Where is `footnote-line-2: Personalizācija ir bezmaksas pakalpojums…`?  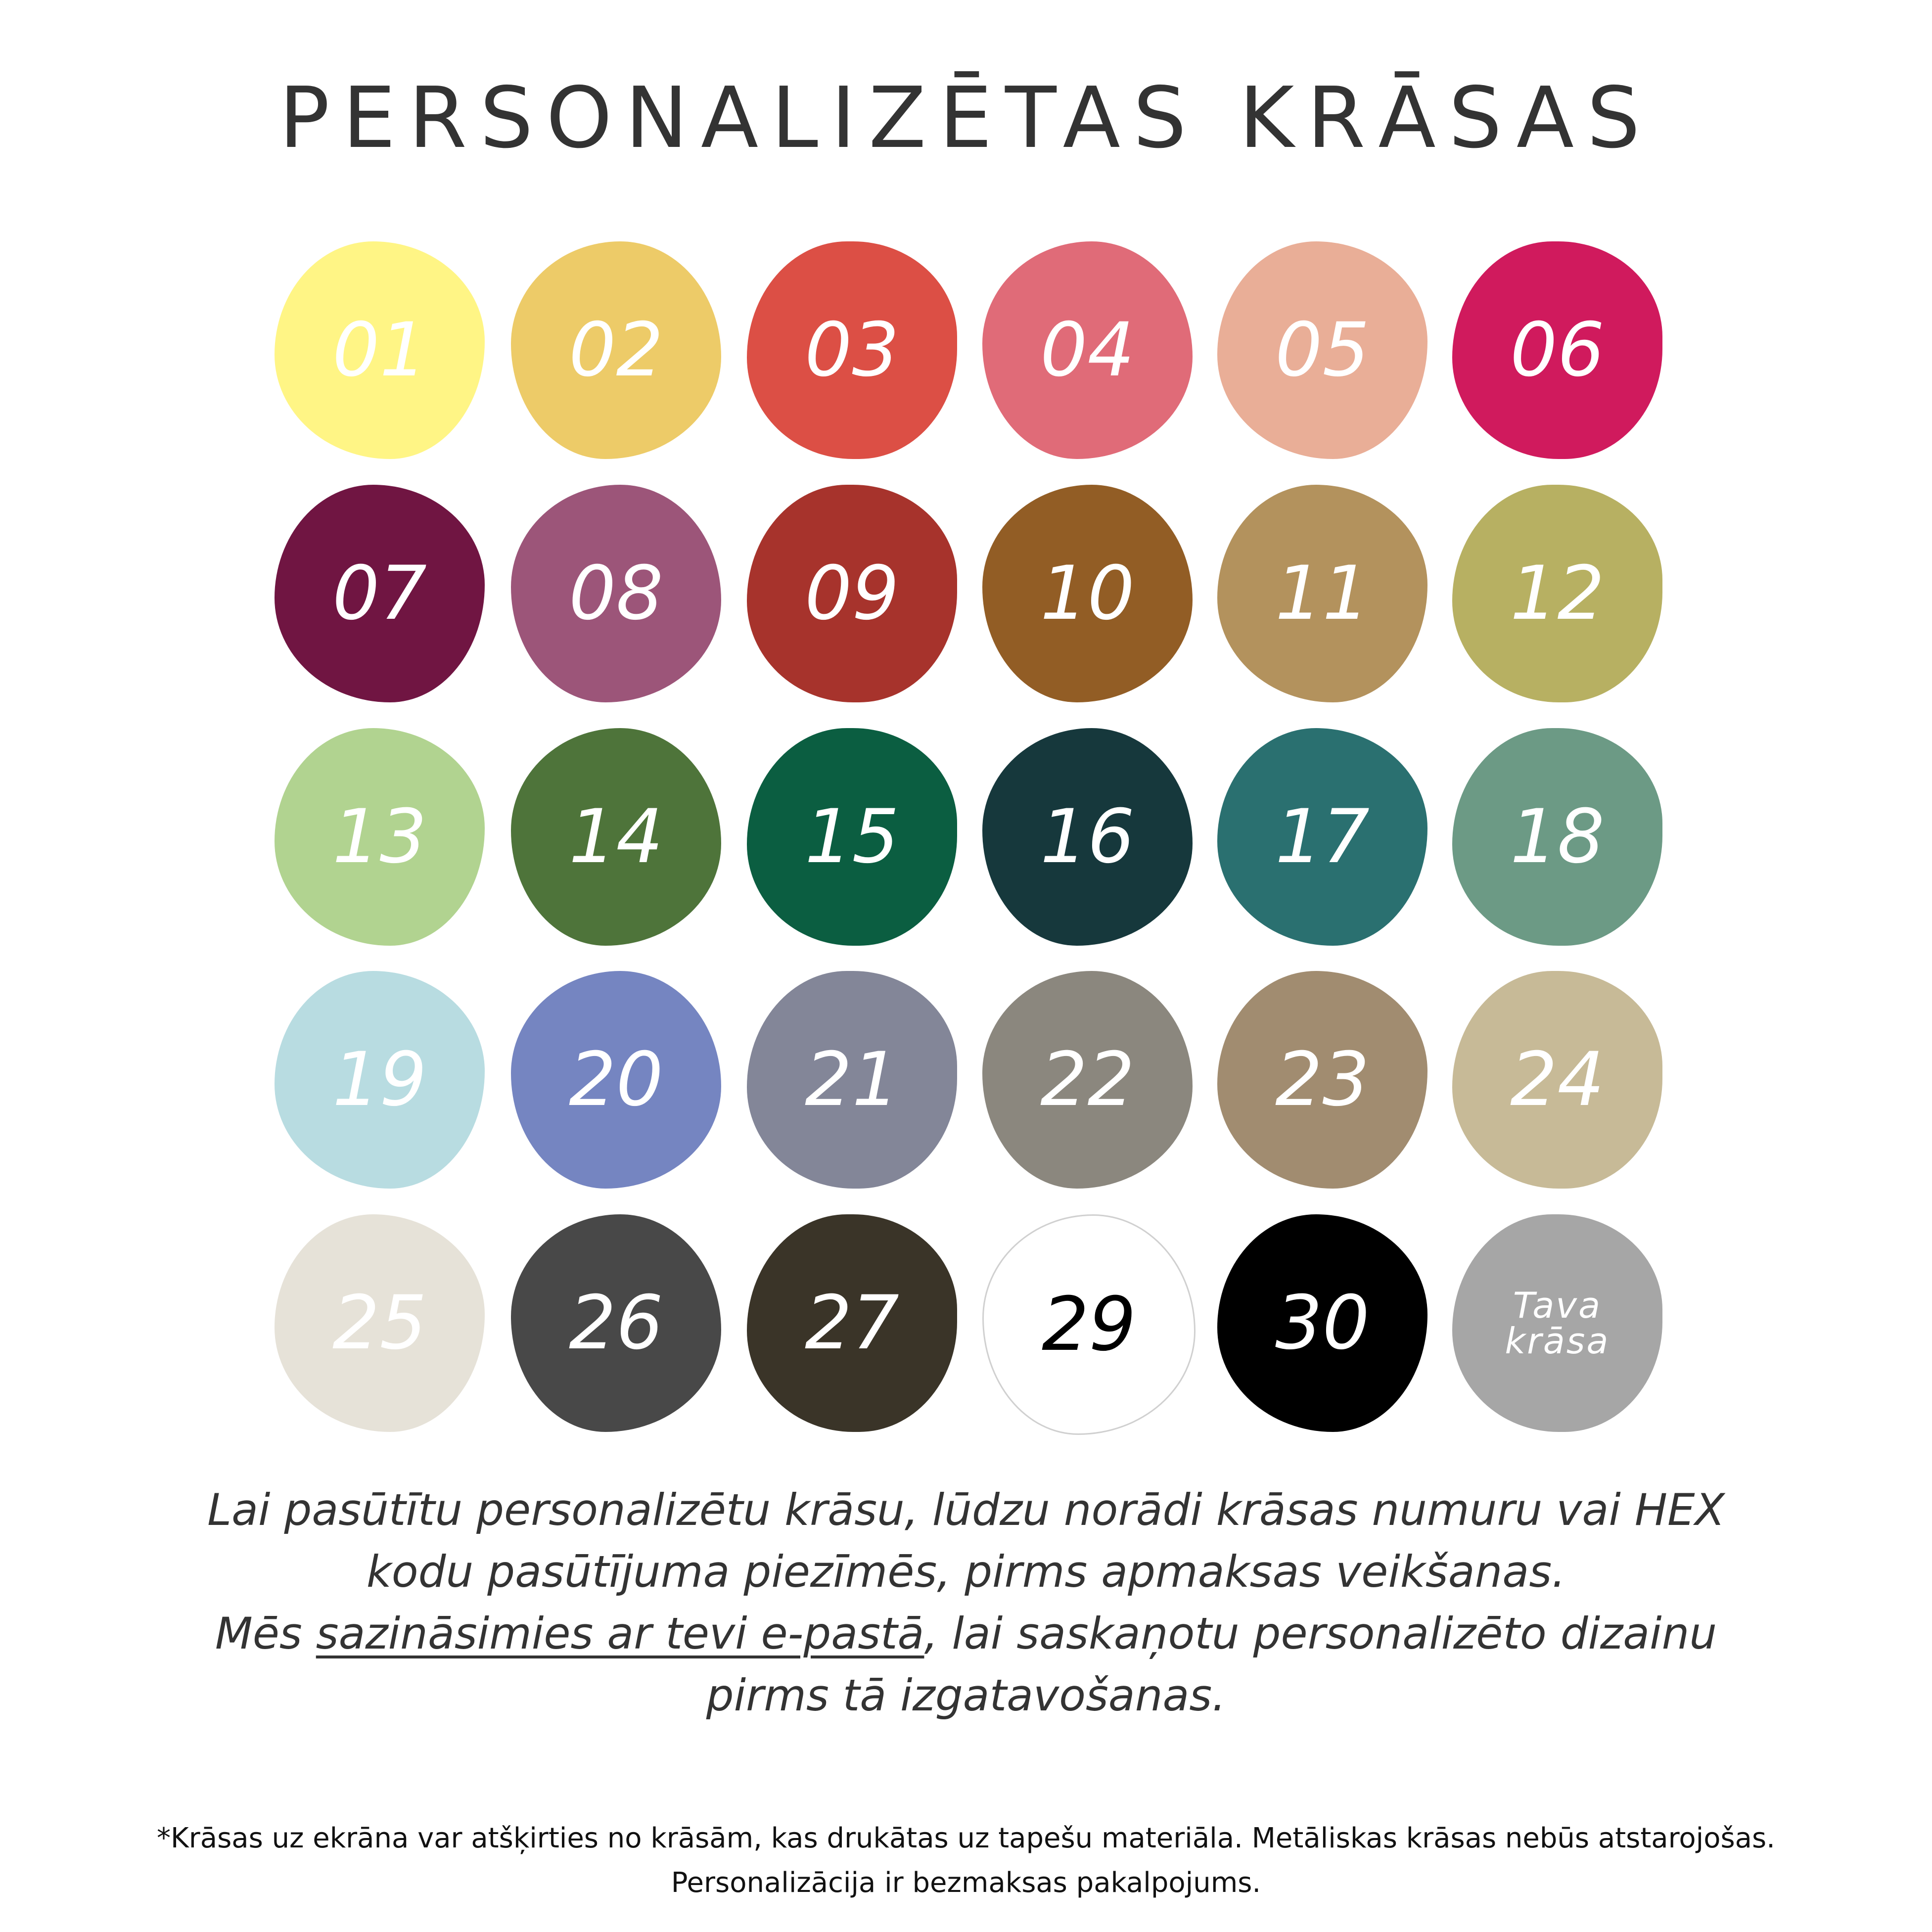 footnote-line-2: Personalizācija ir bezmaksas pakalpojums… is located at coordinates (966, 1883).